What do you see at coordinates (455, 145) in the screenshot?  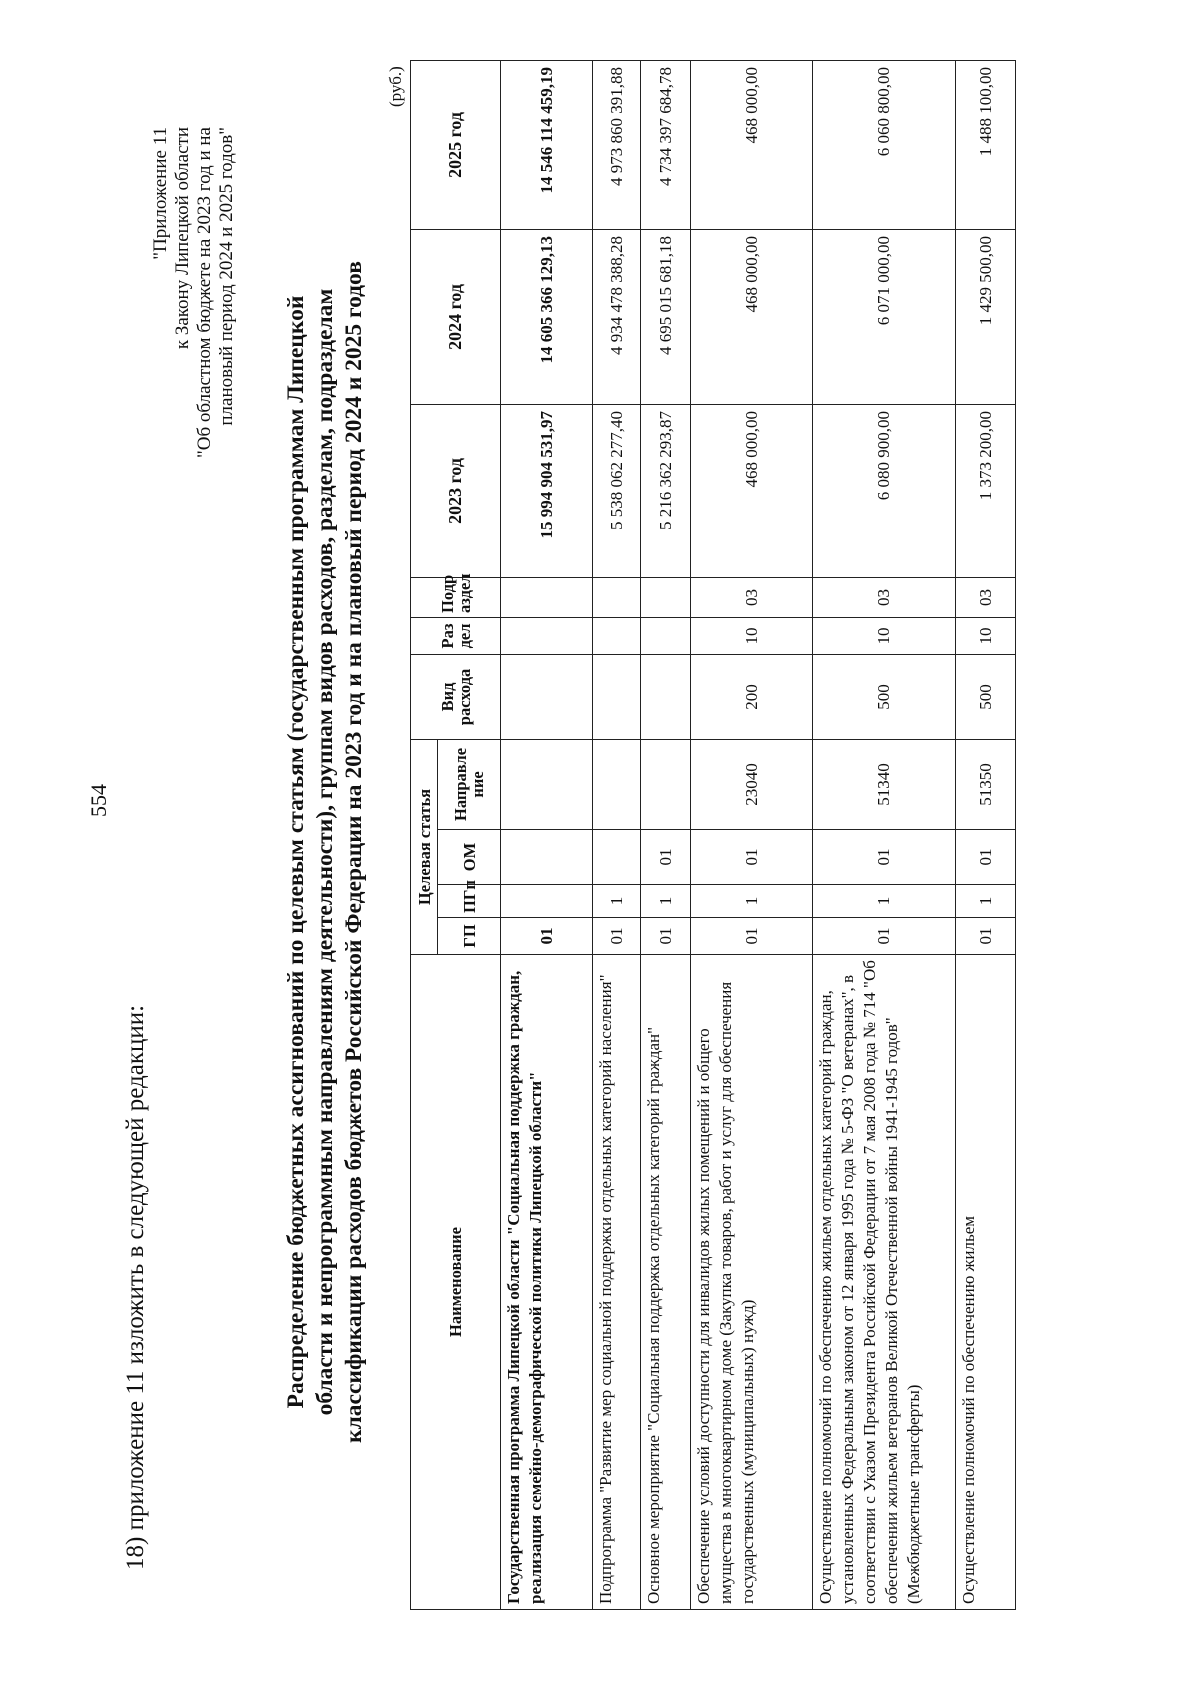 I see `header-2025: 2025 год` at bounding box center [455, 145].